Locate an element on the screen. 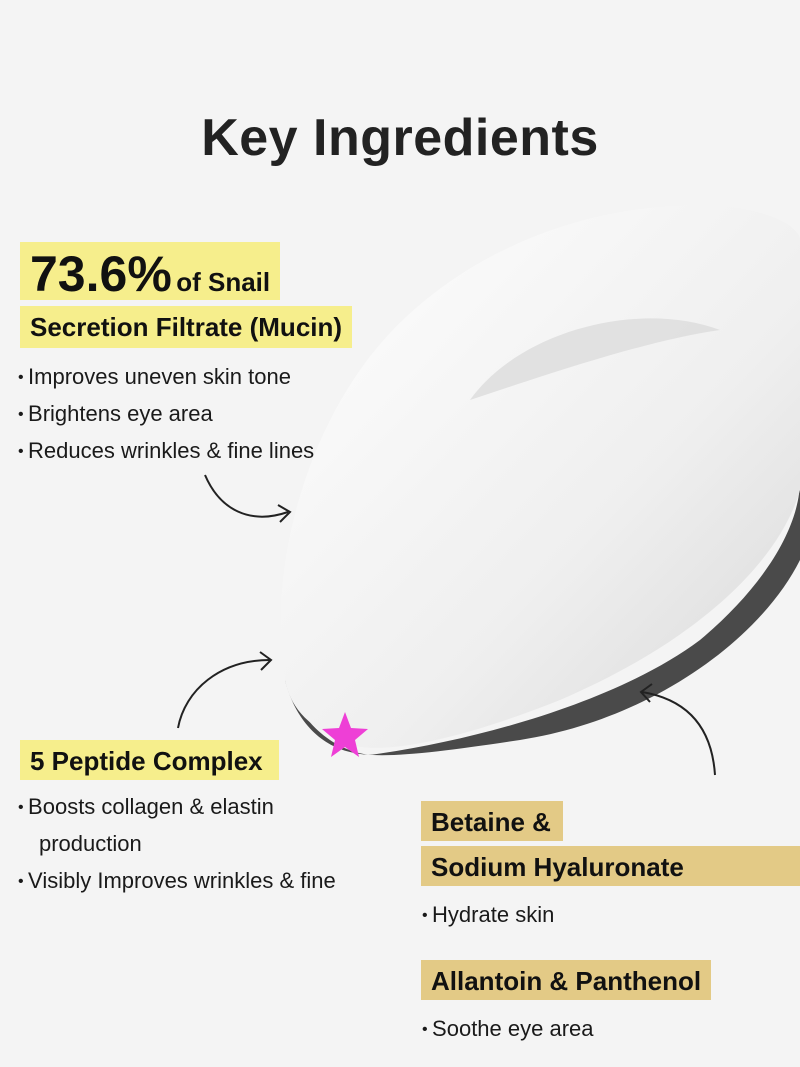 The width and height of the screenshot is (800, 1067). peptide-heading: 5 Peptide Complex is located at coordinates (149, 760).